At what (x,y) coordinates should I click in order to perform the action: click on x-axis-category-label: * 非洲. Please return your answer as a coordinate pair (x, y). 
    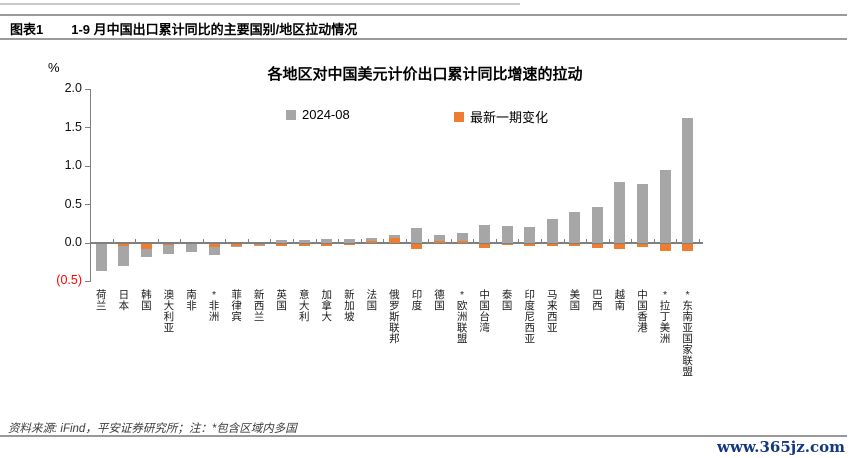
    Looking at the image, I should click on (214, 306).